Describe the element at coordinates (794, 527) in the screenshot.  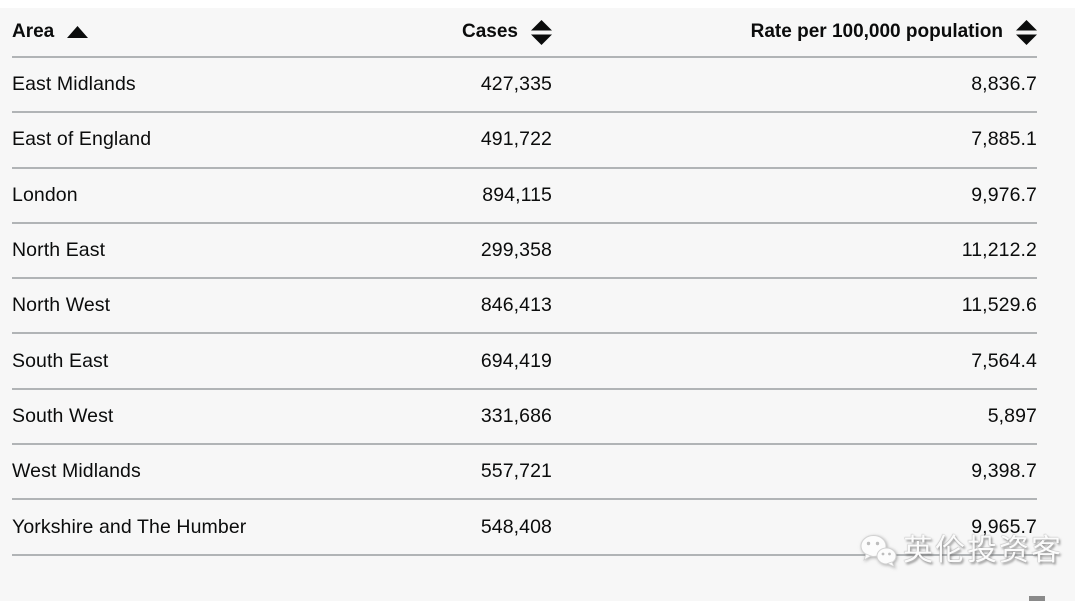
I see `cell-rate: 9,965.7` at that location.